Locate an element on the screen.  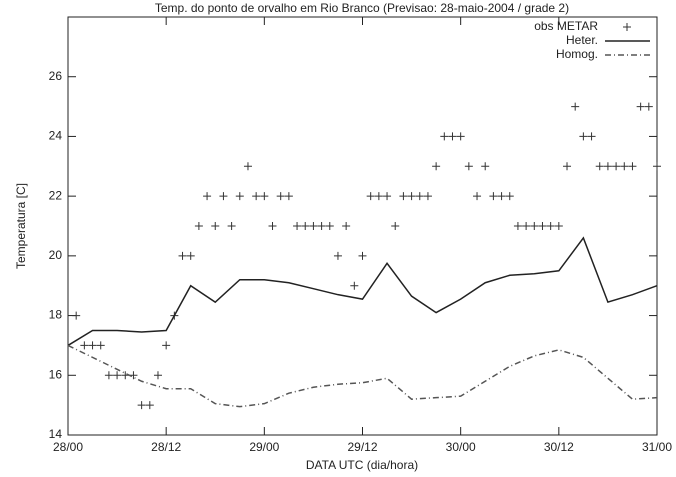
x-tick-label: 30/12 is located at coordinates (559, 447).